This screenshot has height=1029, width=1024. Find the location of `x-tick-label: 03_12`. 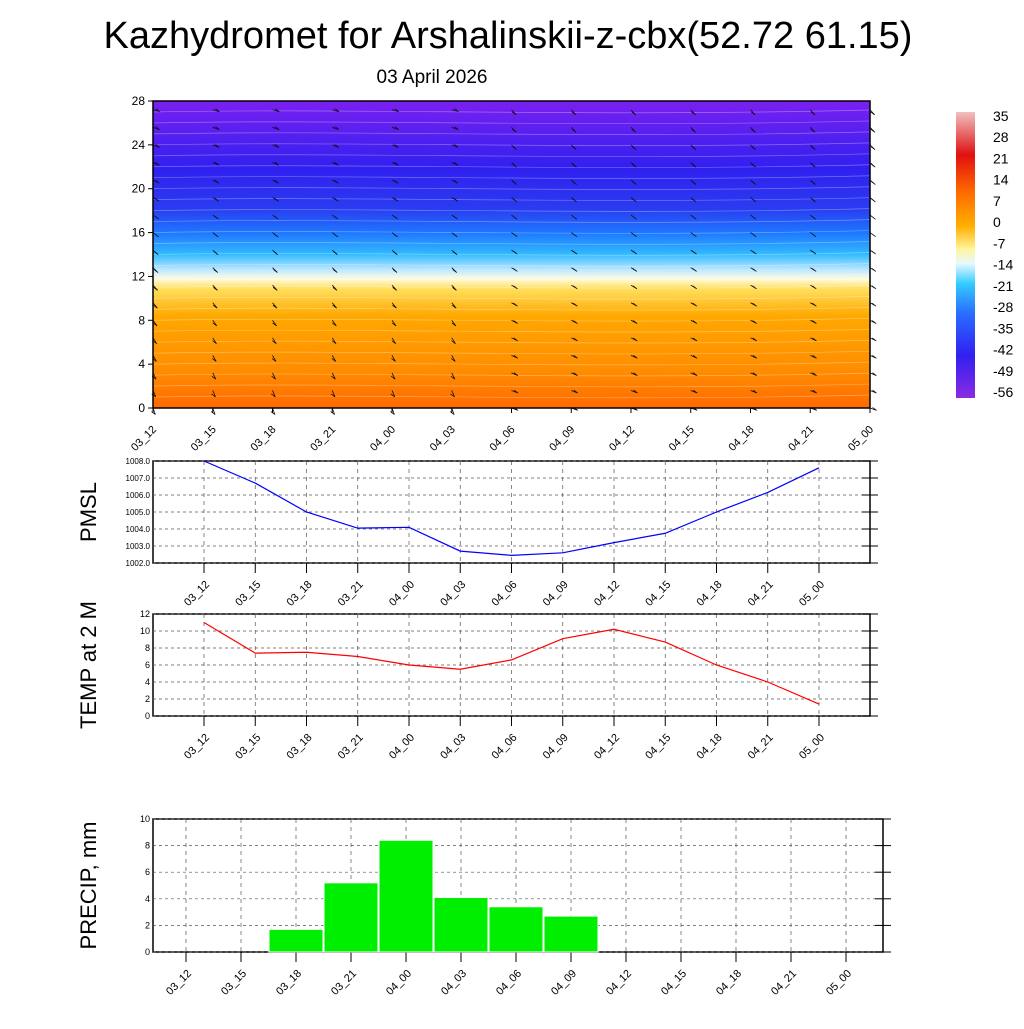

x-tick-label: 03_12 is located at coordinates (197, 747).